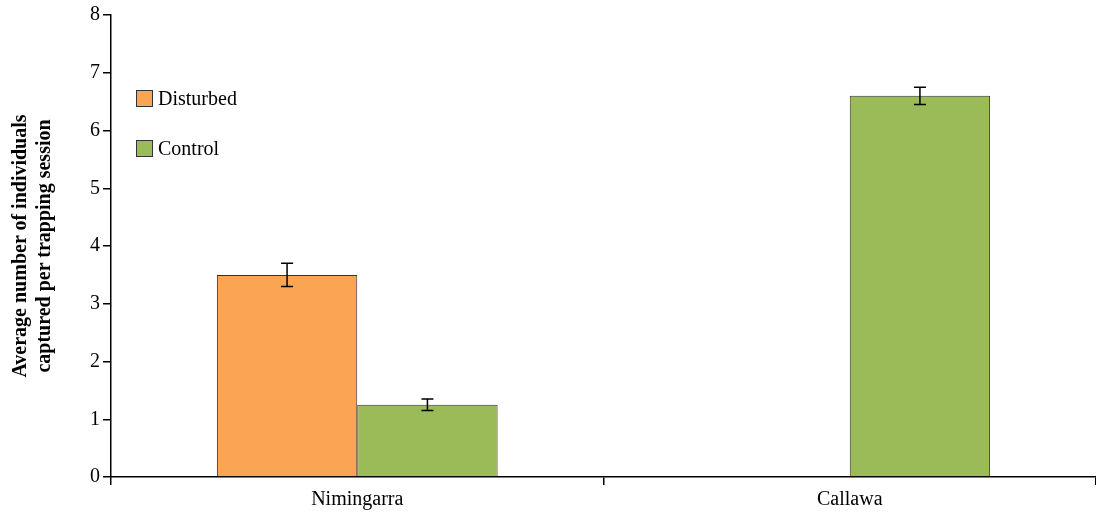 Image resolution: width=1096 pixels, height=520 pixels. Describe the element at coordinates (197, 98) in the screenshot. I see `legend-label: Disturbed` at that location.